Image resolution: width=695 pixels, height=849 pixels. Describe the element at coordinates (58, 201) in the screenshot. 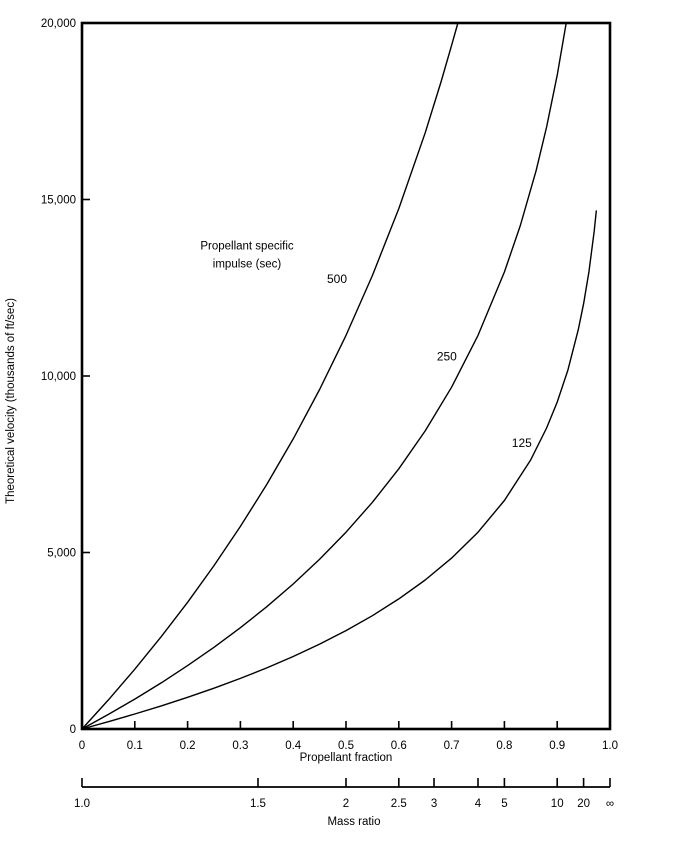

I see `y-tick-label: 15,000` at that location.